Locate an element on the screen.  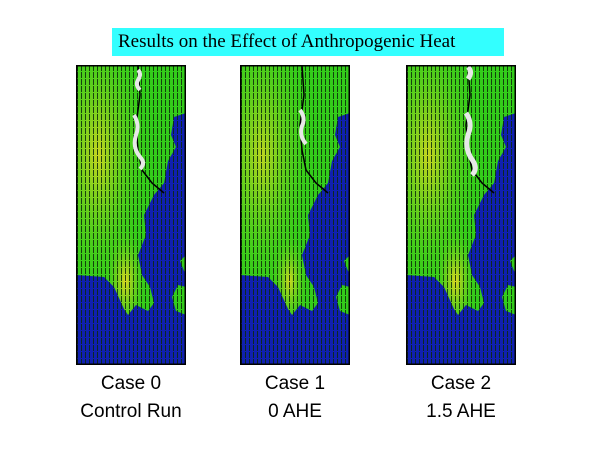
run-label: 1.5 AHE is located at coordinates (461, 411).